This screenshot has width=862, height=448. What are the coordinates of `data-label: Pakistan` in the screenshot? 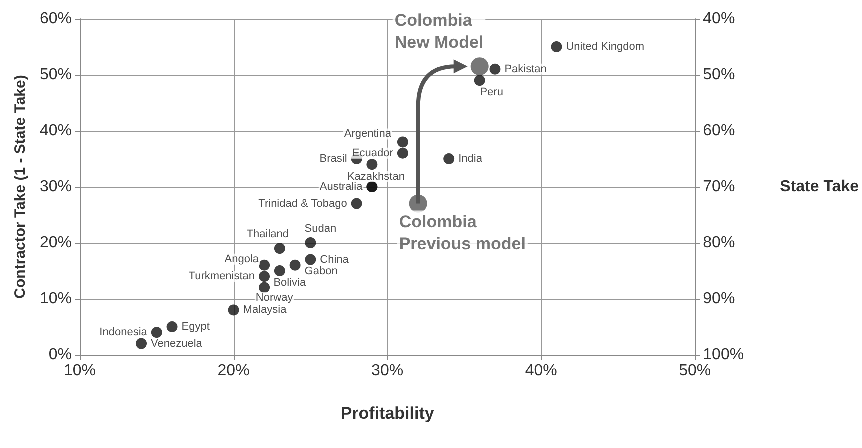 It's located at (525, 69).